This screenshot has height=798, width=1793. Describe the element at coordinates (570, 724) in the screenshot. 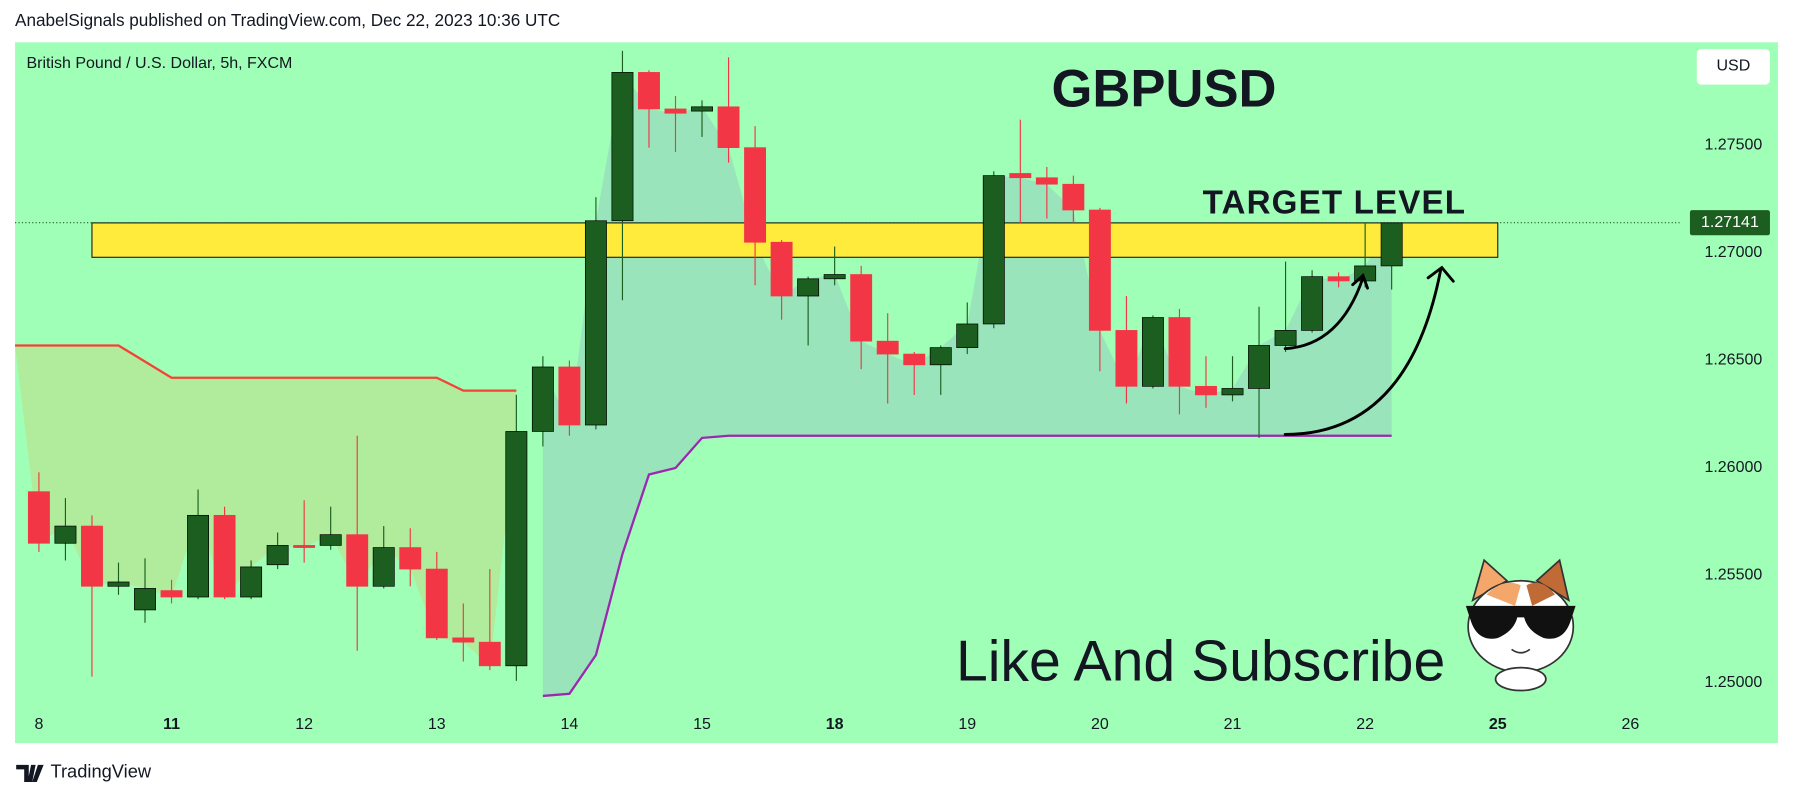

I see `x-tick-label: 14` at that location.